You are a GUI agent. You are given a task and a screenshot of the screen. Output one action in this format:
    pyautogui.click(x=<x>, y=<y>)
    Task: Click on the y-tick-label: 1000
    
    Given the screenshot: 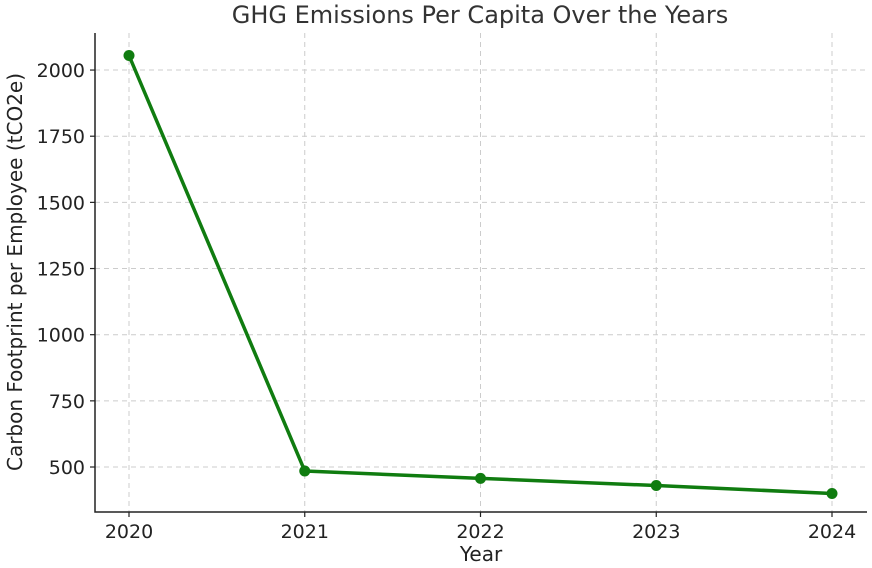 What is the action you would take?
    pyautogui.click(x=61, y=336)
    